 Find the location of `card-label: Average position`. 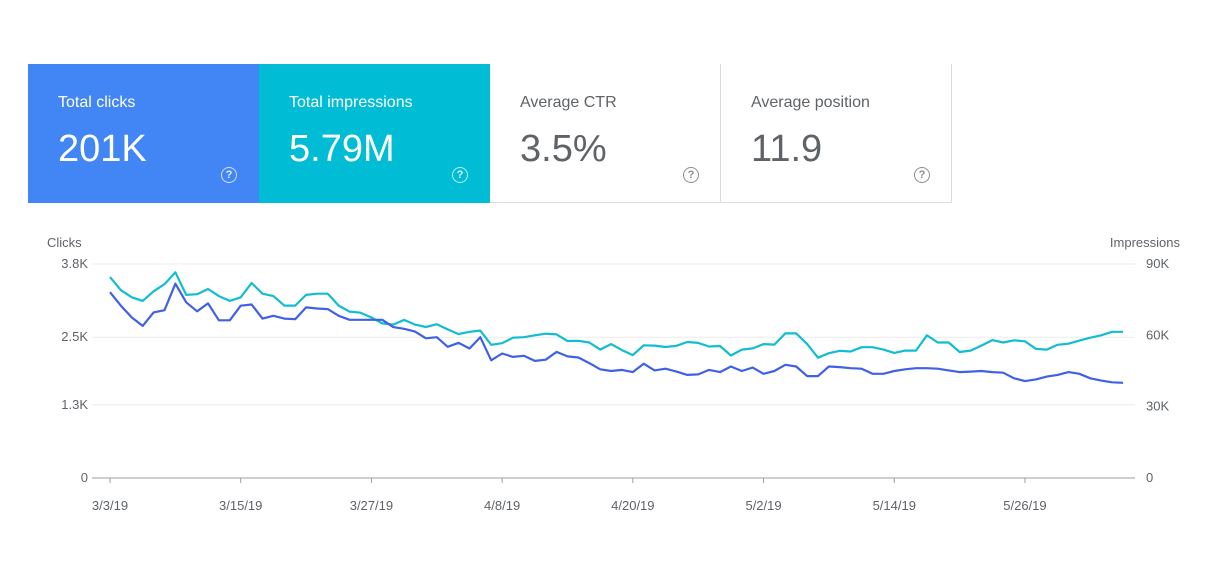

card-label: Average position is located at coordinates (810, 102).